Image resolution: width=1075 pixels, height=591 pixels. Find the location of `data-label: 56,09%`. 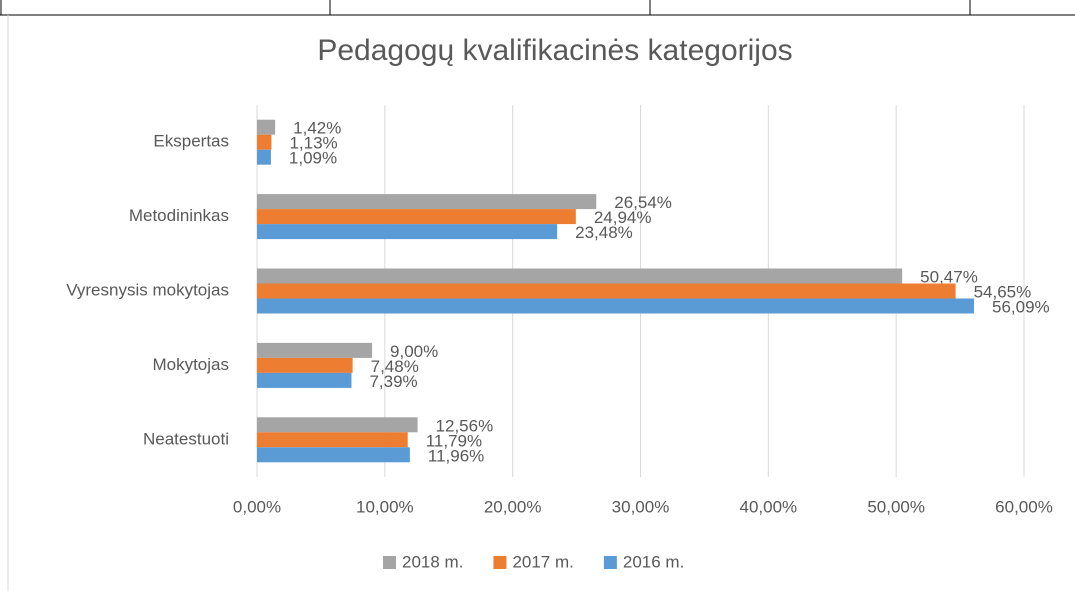

data-label: 56,09% is located at coordinates (1021, 306).